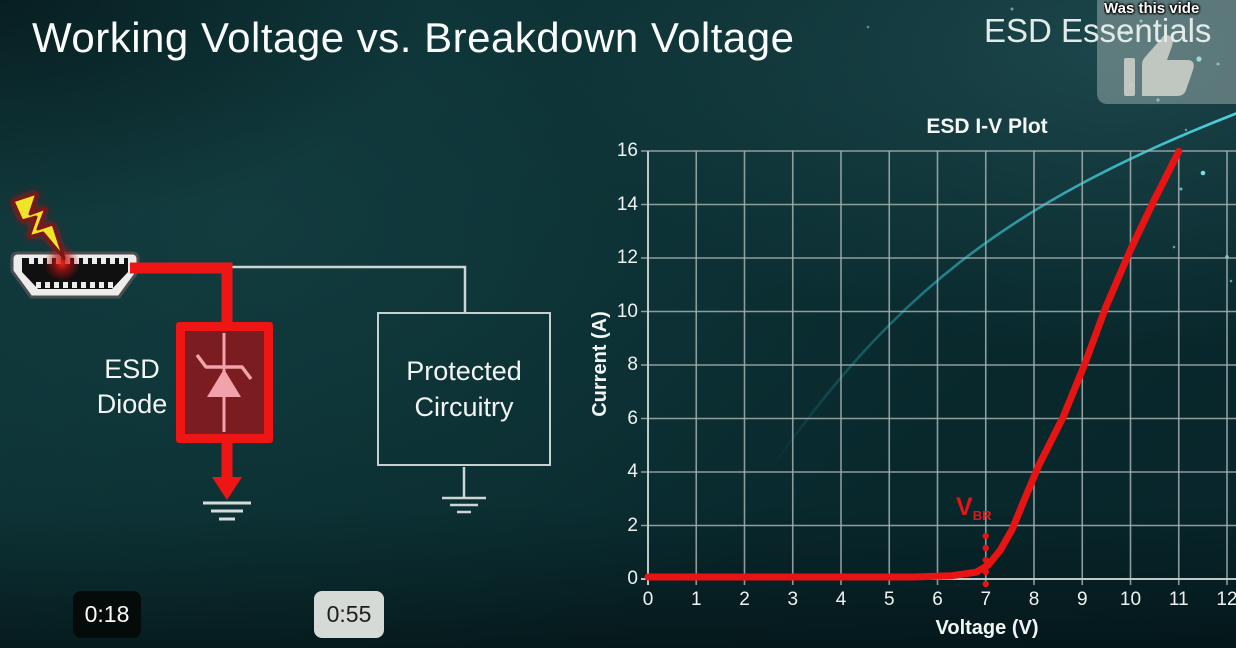 The height and width of the screenshot is (648, 1236). What do you see at coordinates (987, 628) in the screenshot?
I see `x-axis-label: Voltage (V)` at bounding box center [987, 628].